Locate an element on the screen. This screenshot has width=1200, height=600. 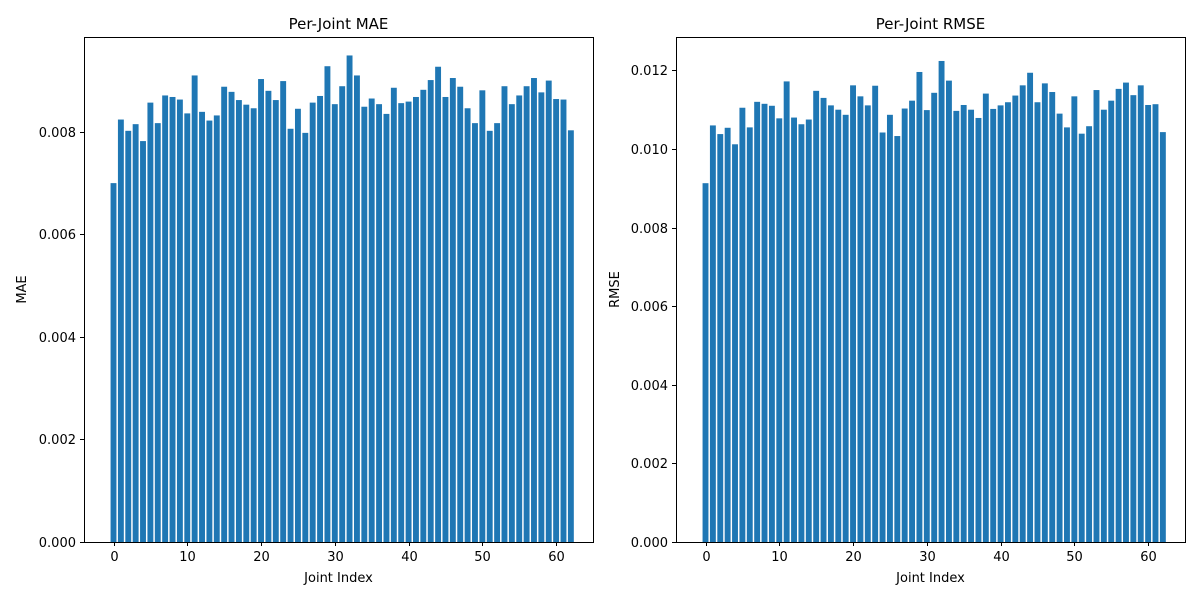
rmse-x-tick-label-50: 50 is located at coordinates (1074, 557).